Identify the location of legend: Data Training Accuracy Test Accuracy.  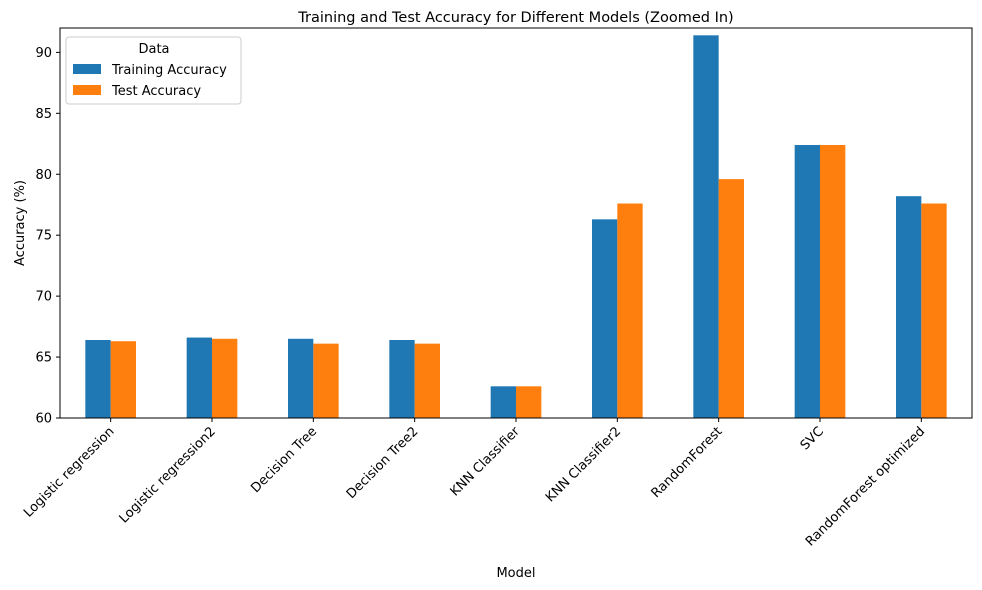
(153, 70).